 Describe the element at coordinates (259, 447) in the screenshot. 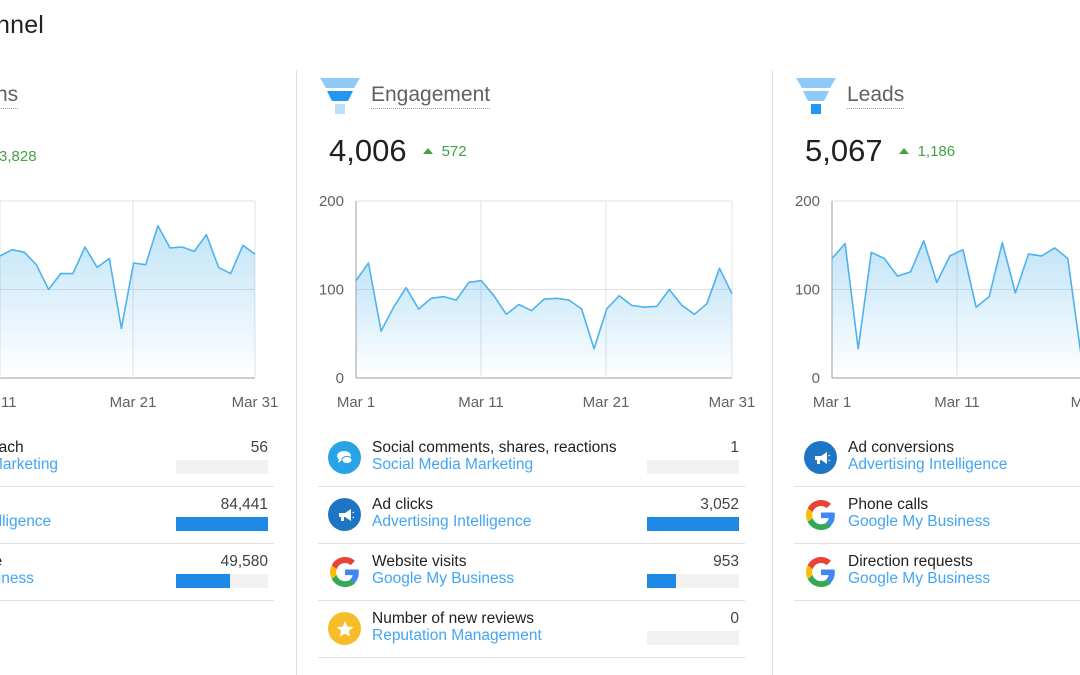

I see `source-value: 56` at that location.